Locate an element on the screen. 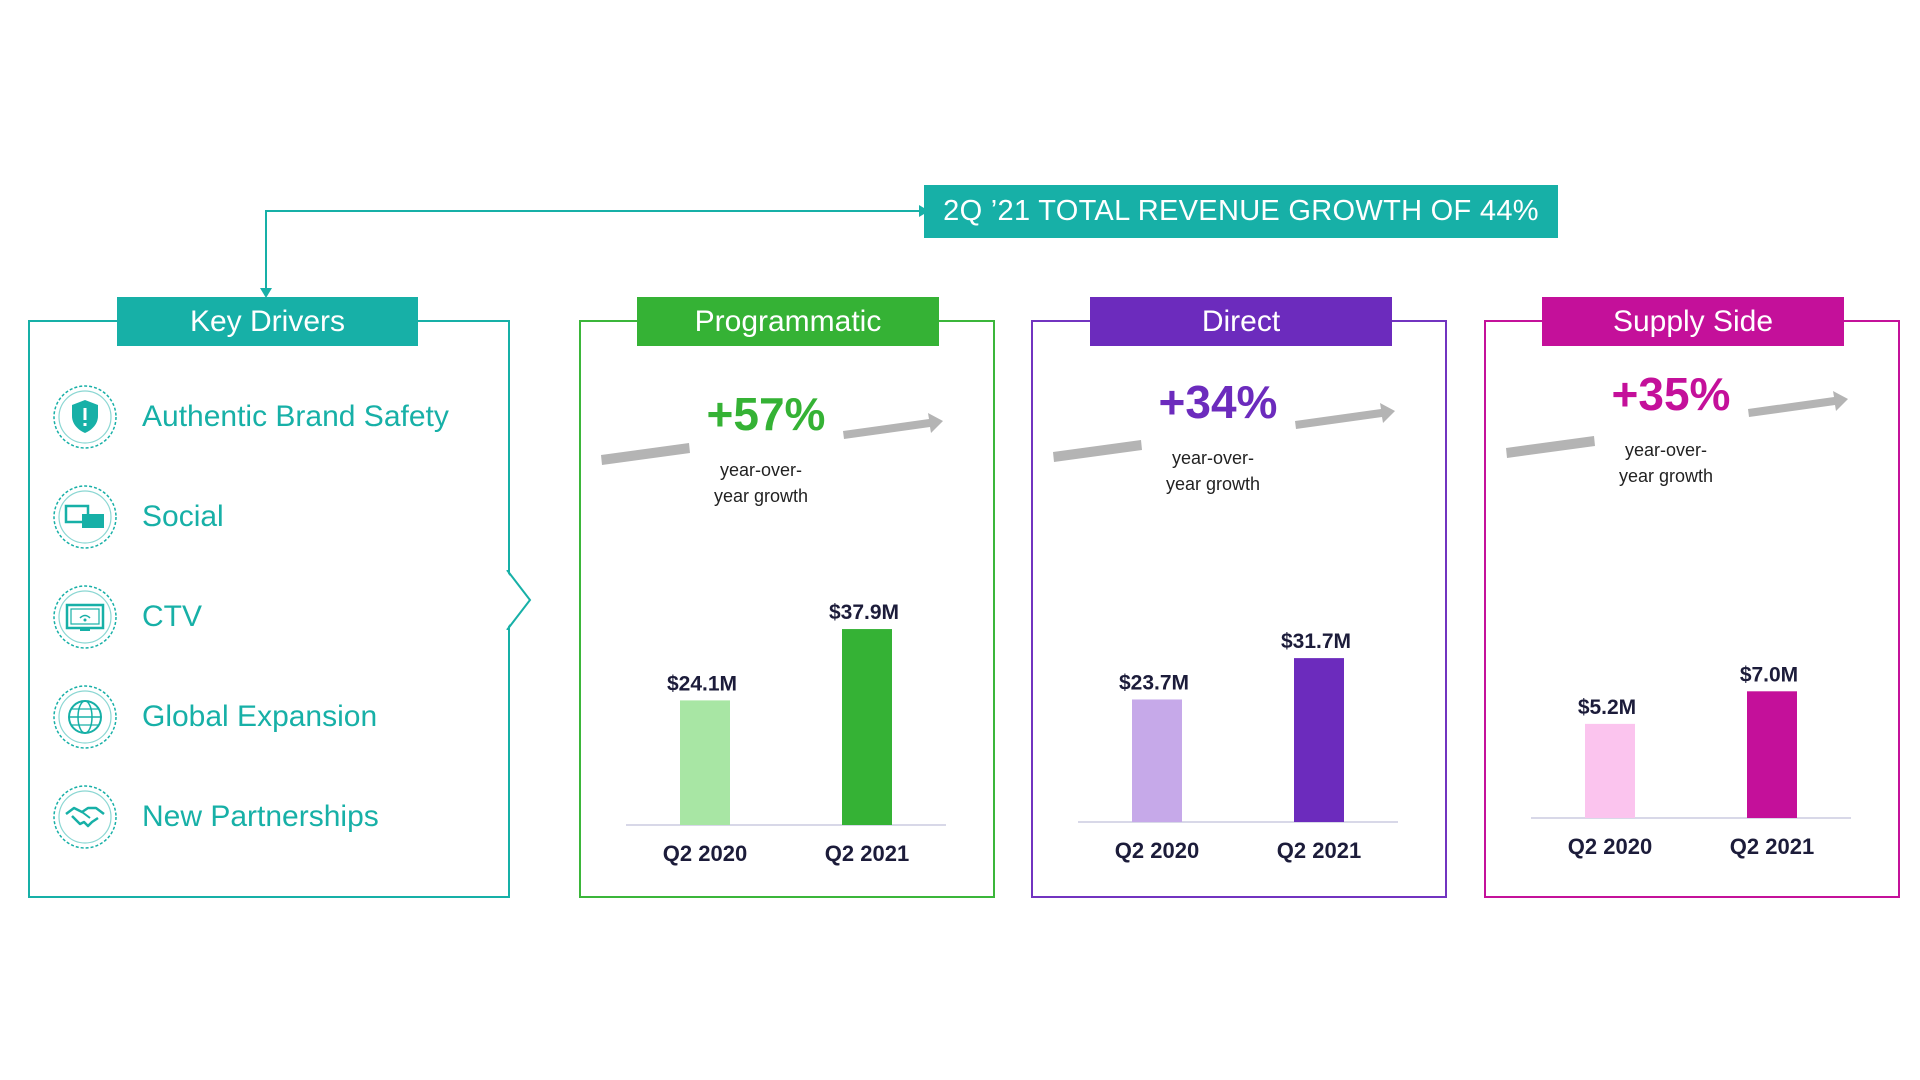  driver-item: Global Expansion is located at coordinates (214, 717).